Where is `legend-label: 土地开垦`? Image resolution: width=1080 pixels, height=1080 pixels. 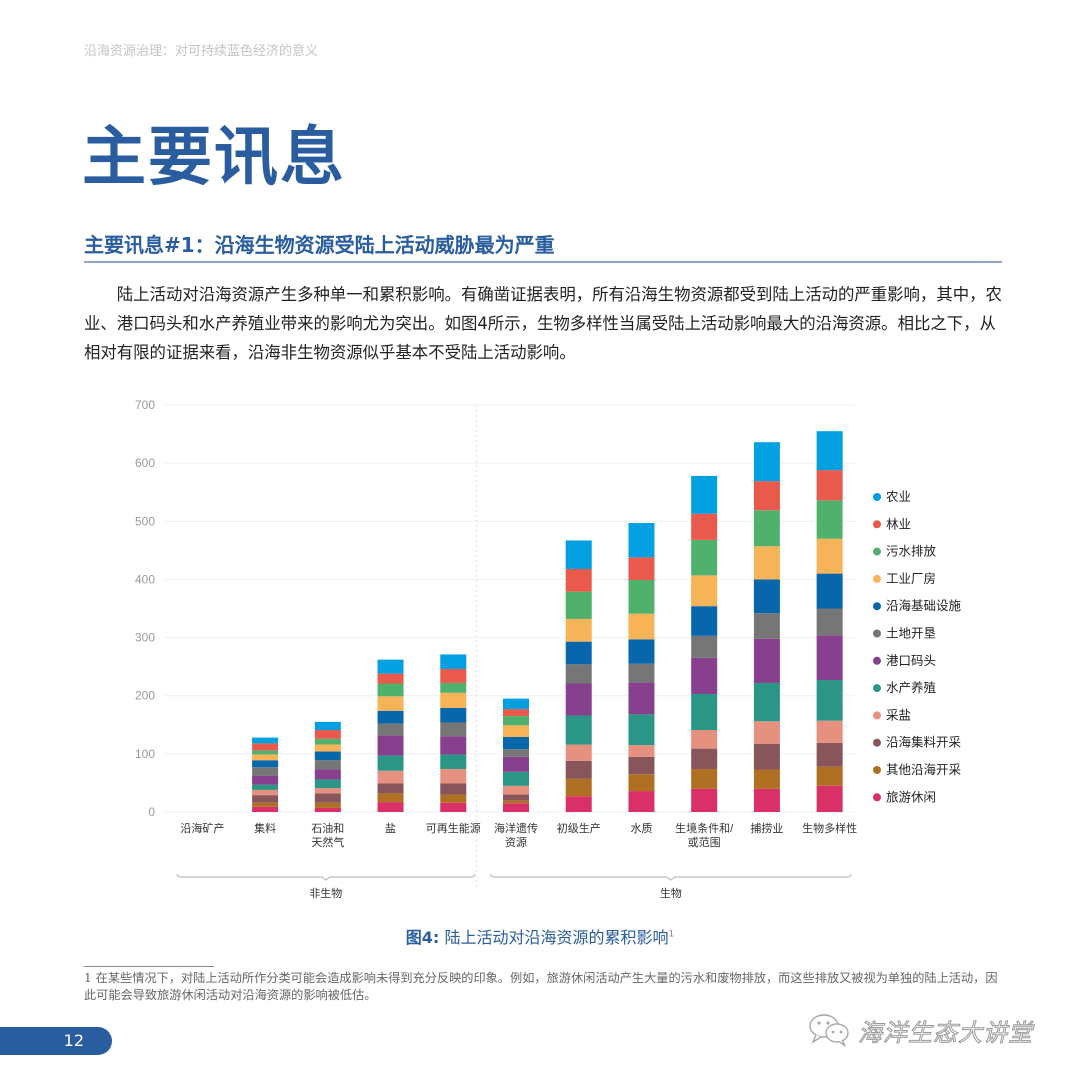 legend-label: 土地开垦 is located at coordinates (911, 634).